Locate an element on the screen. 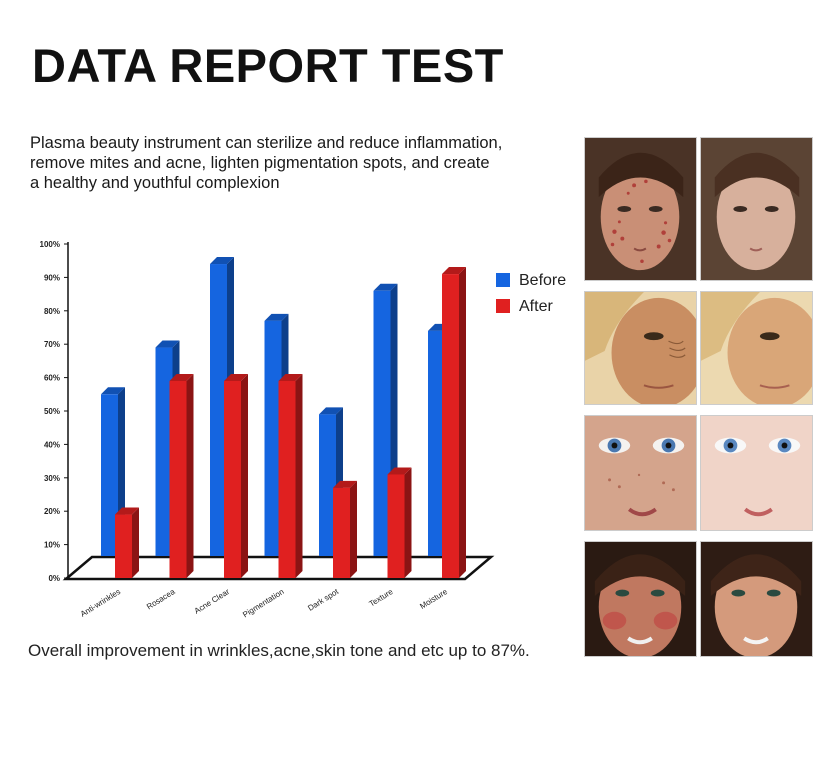  page-title: DATA REPORT TEST is located at coordinates (268, 65).